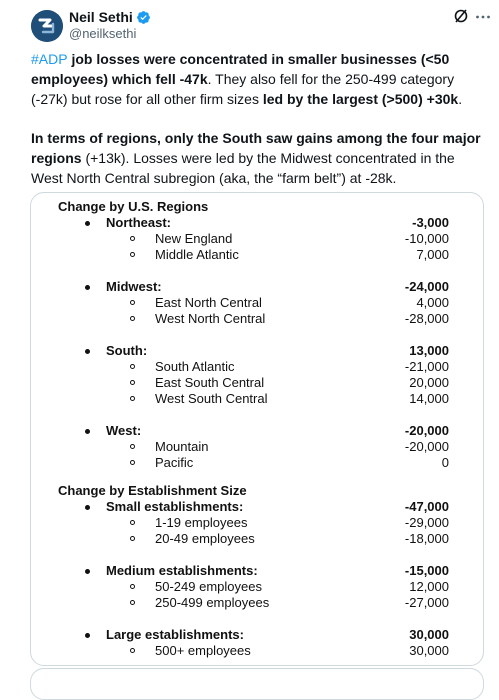  I want to click on table-row: East South Central 20,000, so click(257, 383).